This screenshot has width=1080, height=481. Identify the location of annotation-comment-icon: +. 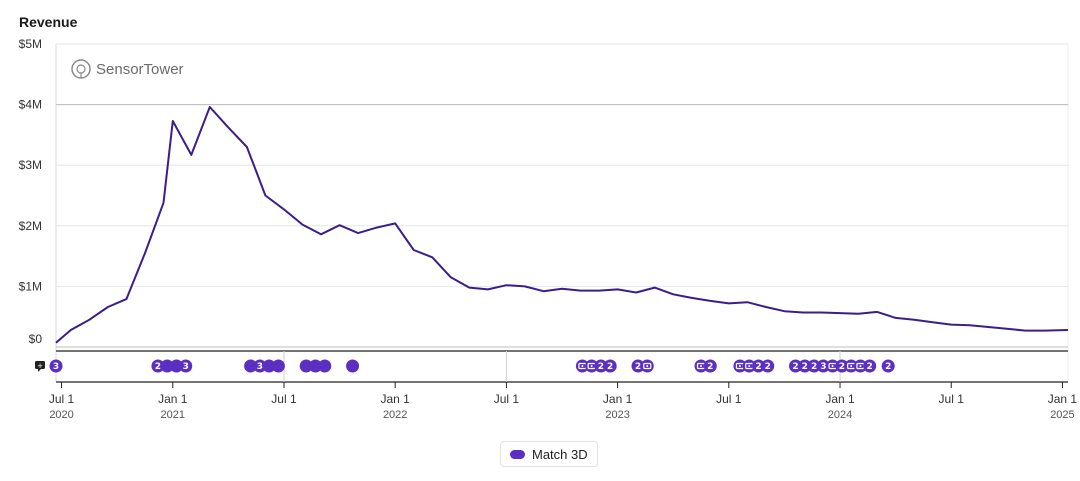
(40, 366).